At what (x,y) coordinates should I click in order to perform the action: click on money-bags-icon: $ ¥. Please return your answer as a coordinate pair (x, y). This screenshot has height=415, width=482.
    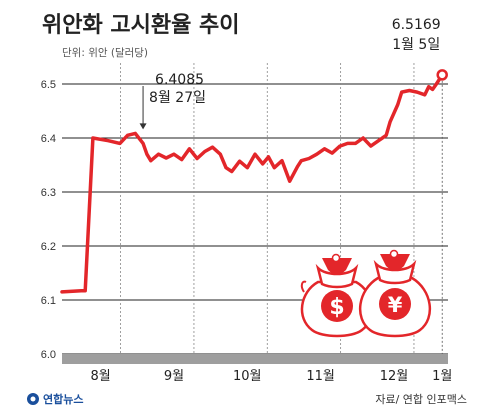
    Looking at the image, I should click on (366, 293).